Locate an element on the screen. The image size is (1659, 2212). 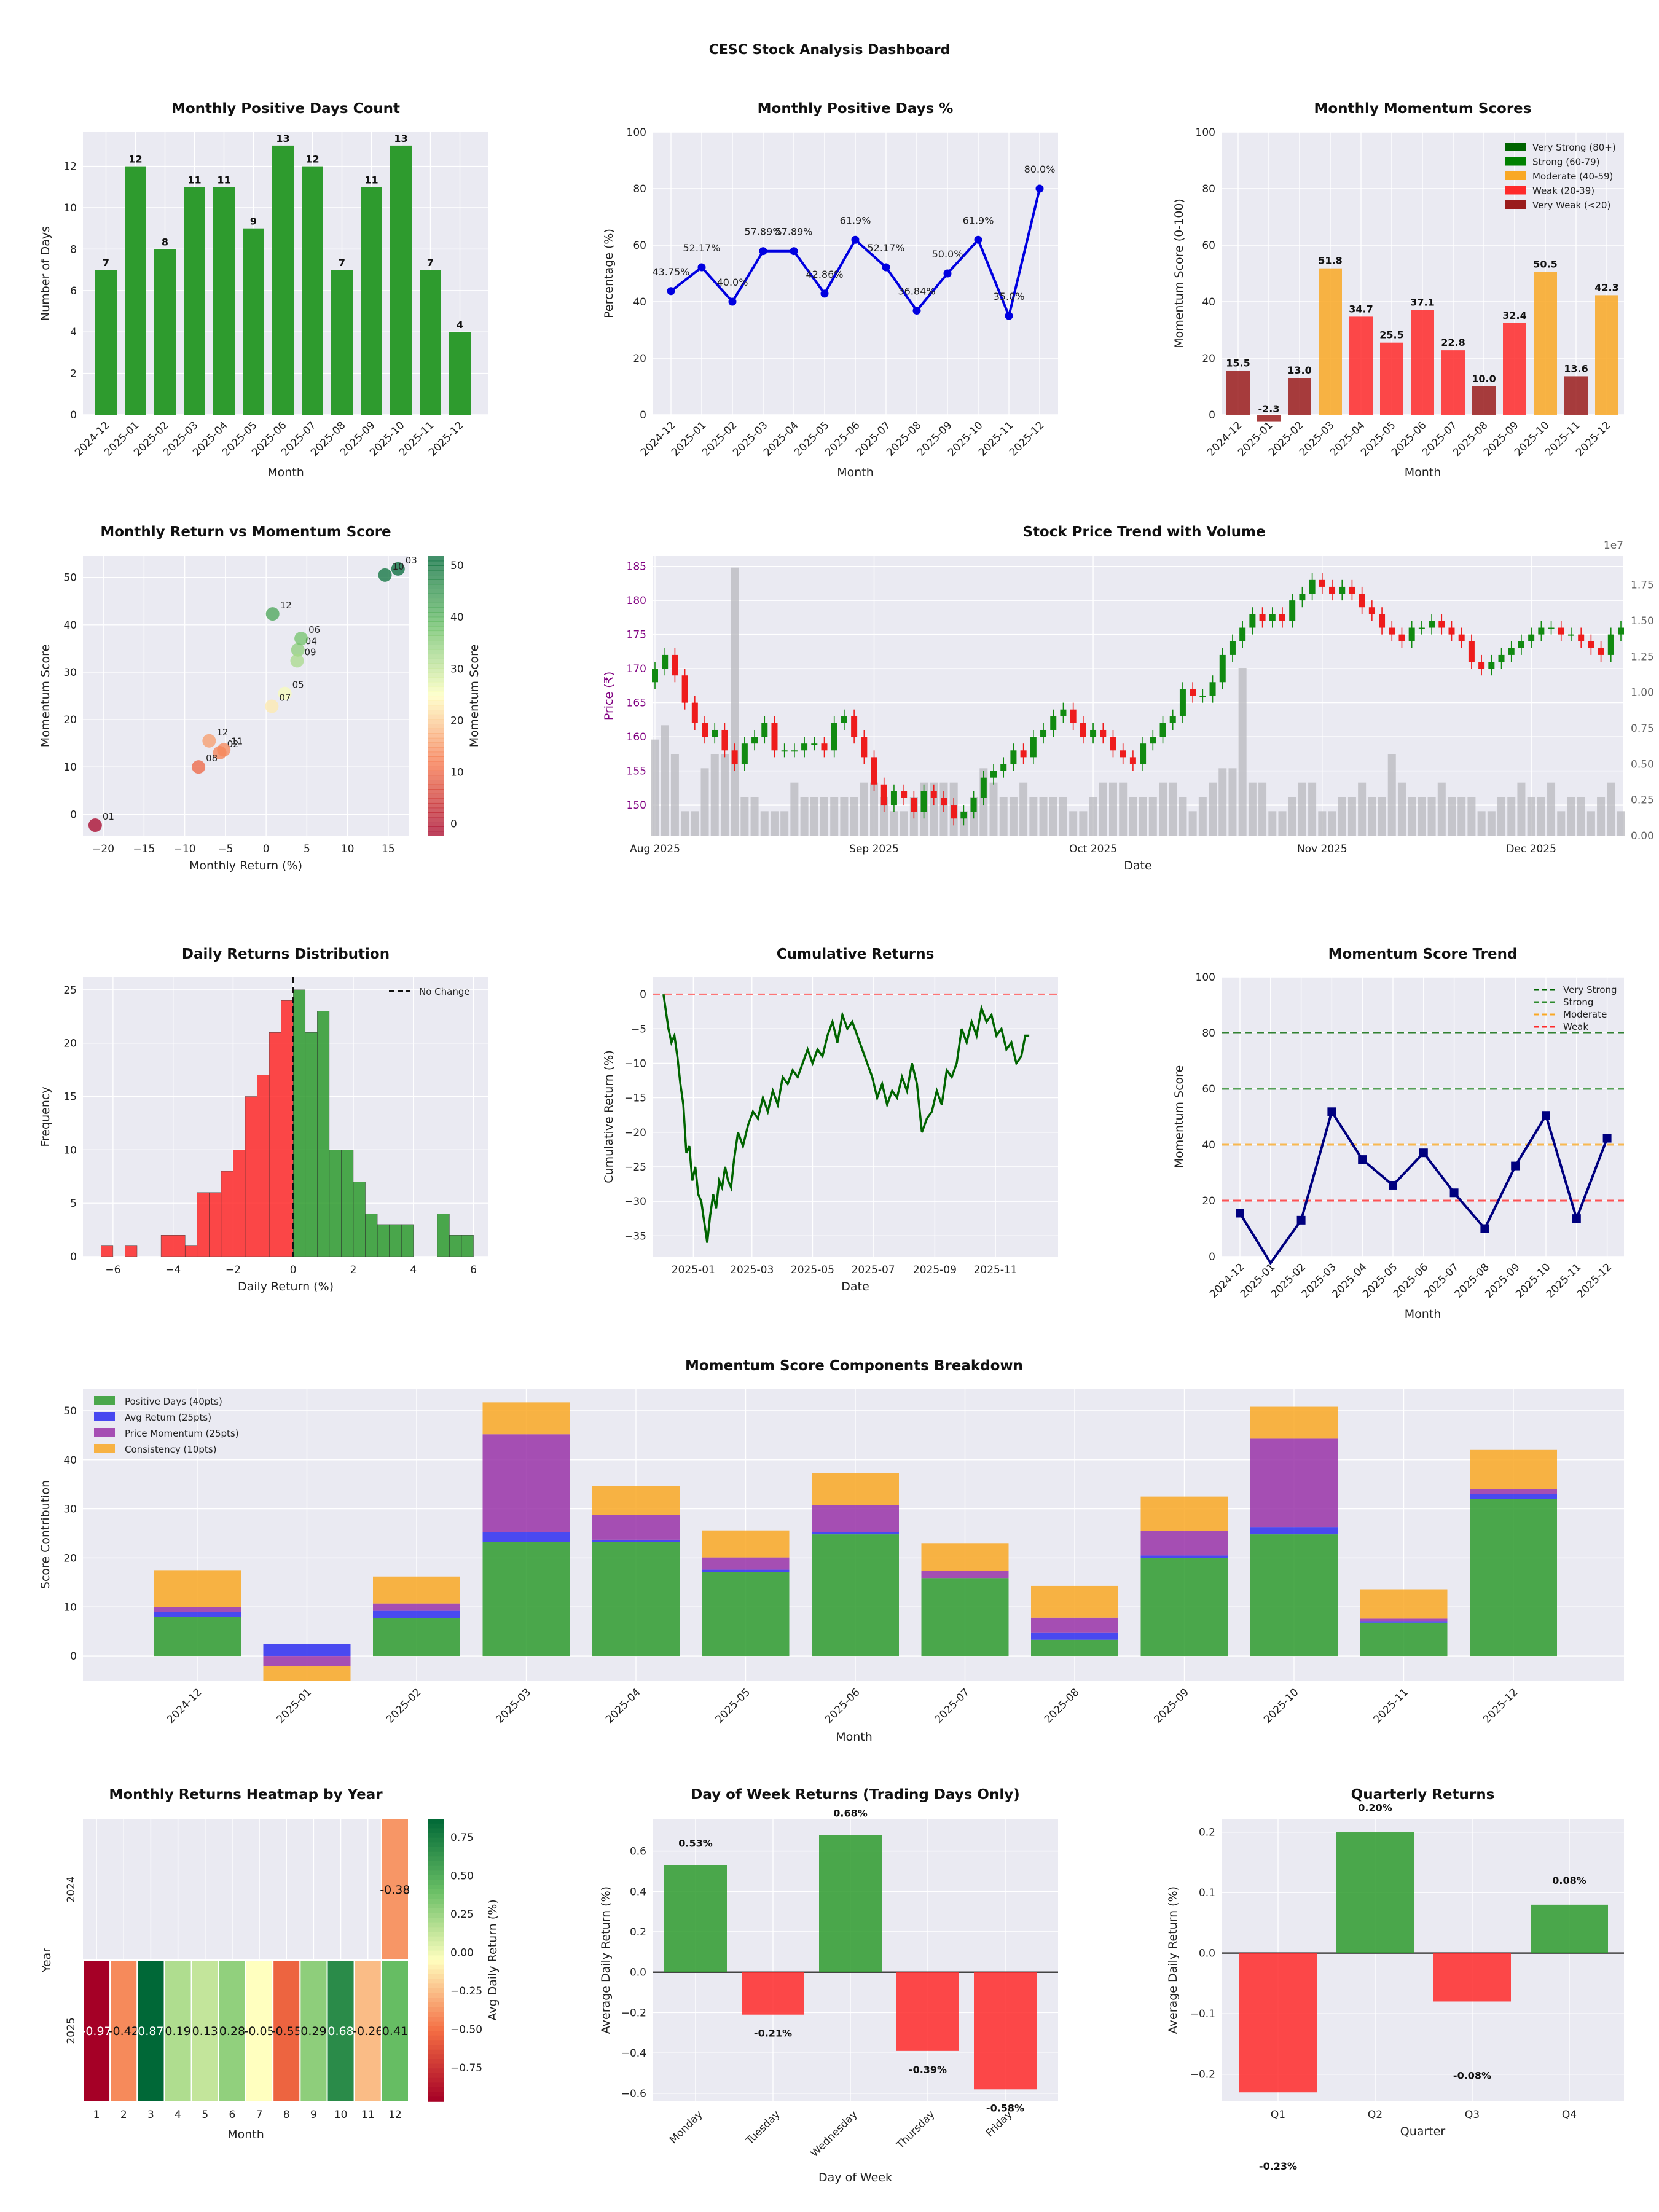
y-tick-label: 80 is located at coordinates (639, 189).